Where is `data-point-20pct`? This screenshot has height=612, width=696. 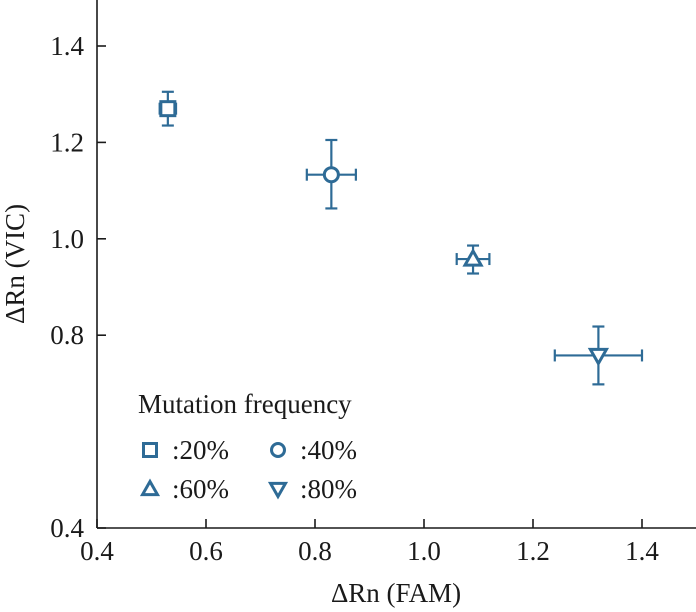
data-point-20pct is located at coordinates (168, 109).